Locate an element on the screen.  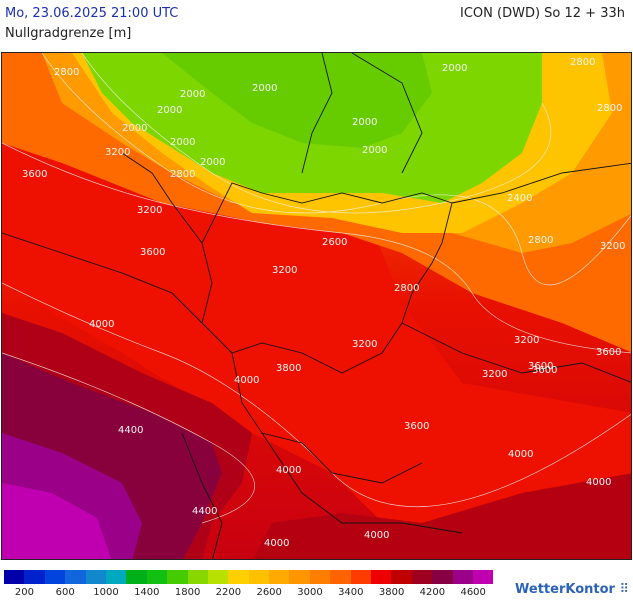
model-run: ICON (DWD) So 12 + 33h is located at coordinates (542, 13).